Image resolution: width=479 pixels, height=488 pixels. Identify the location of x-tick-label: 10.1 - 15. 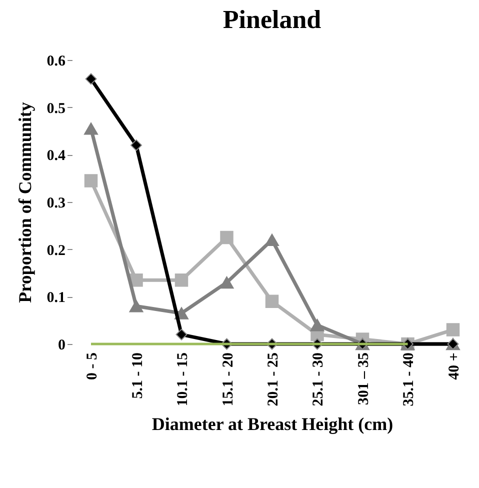
(183, 379).